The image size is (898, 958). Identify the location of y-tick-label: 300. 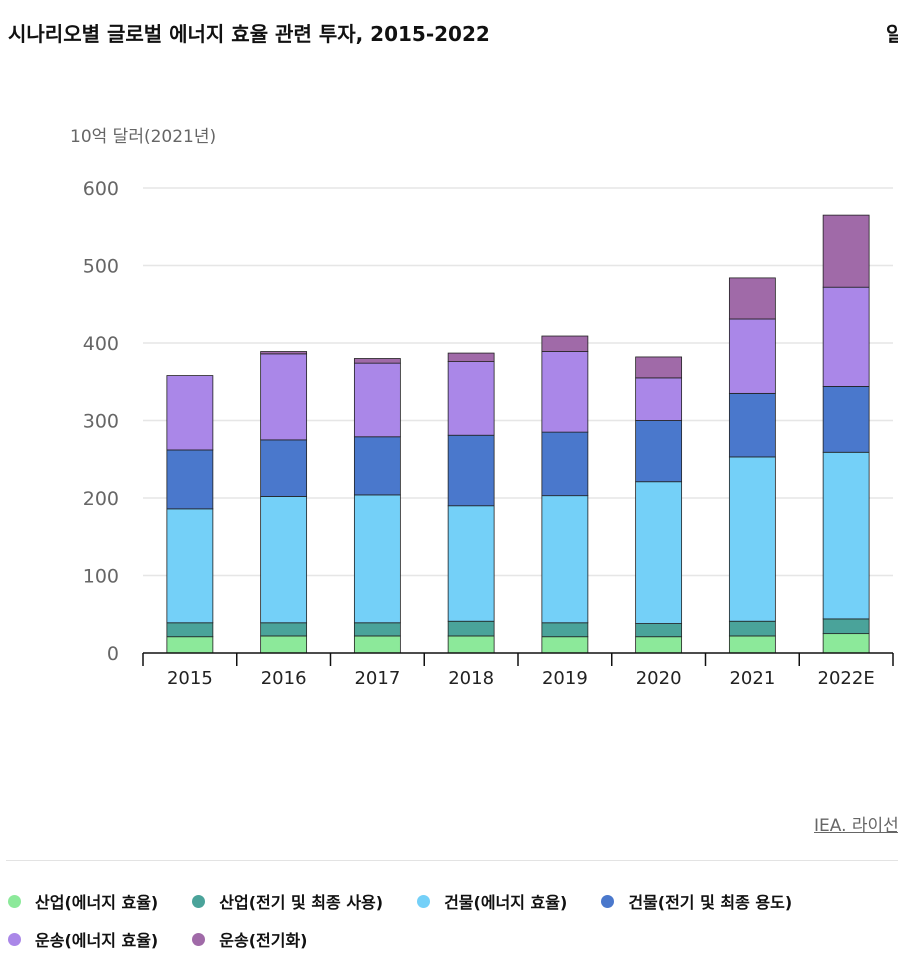
(101, 422).